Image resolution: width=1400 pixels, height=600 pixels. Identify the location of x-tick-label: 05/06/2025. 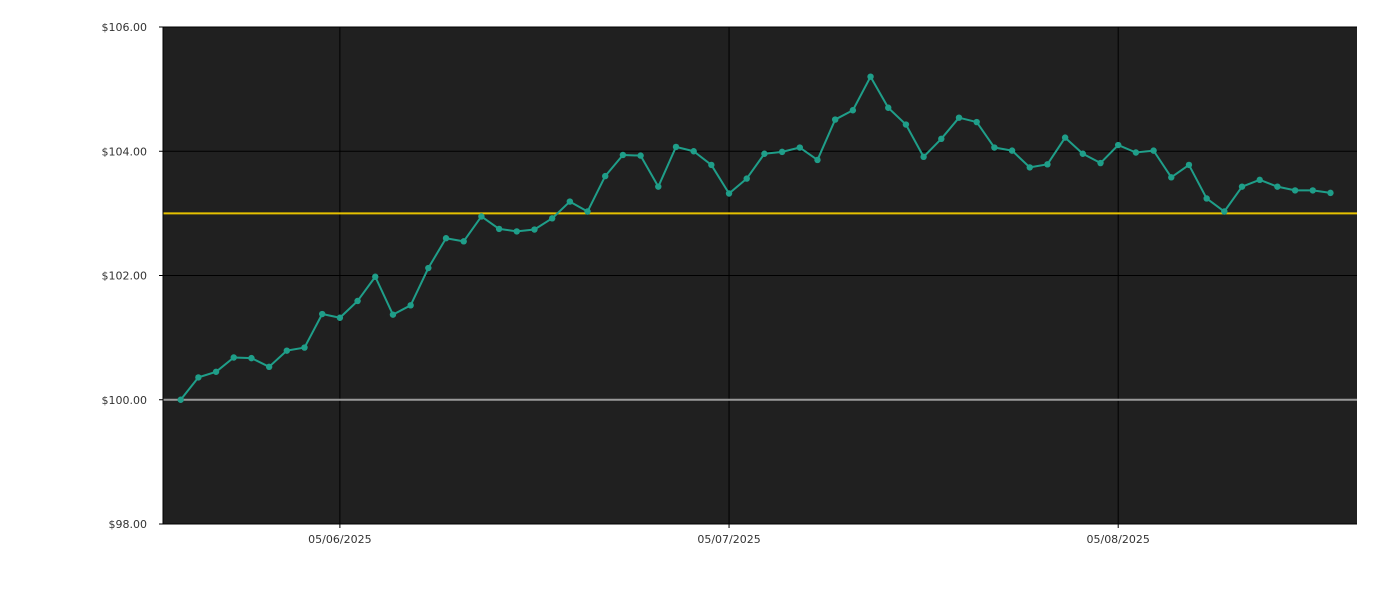
(339, 539).